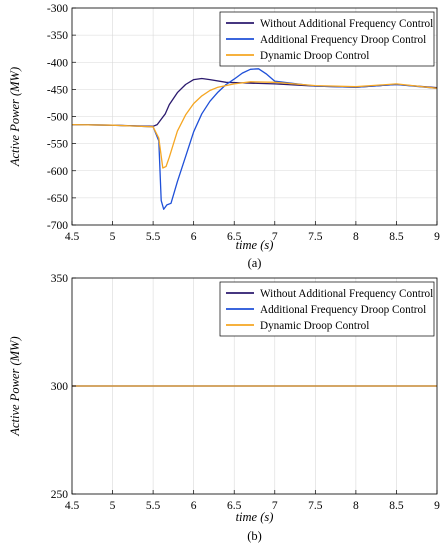  I want to click on series-line-dynamic, so click(254, 125).